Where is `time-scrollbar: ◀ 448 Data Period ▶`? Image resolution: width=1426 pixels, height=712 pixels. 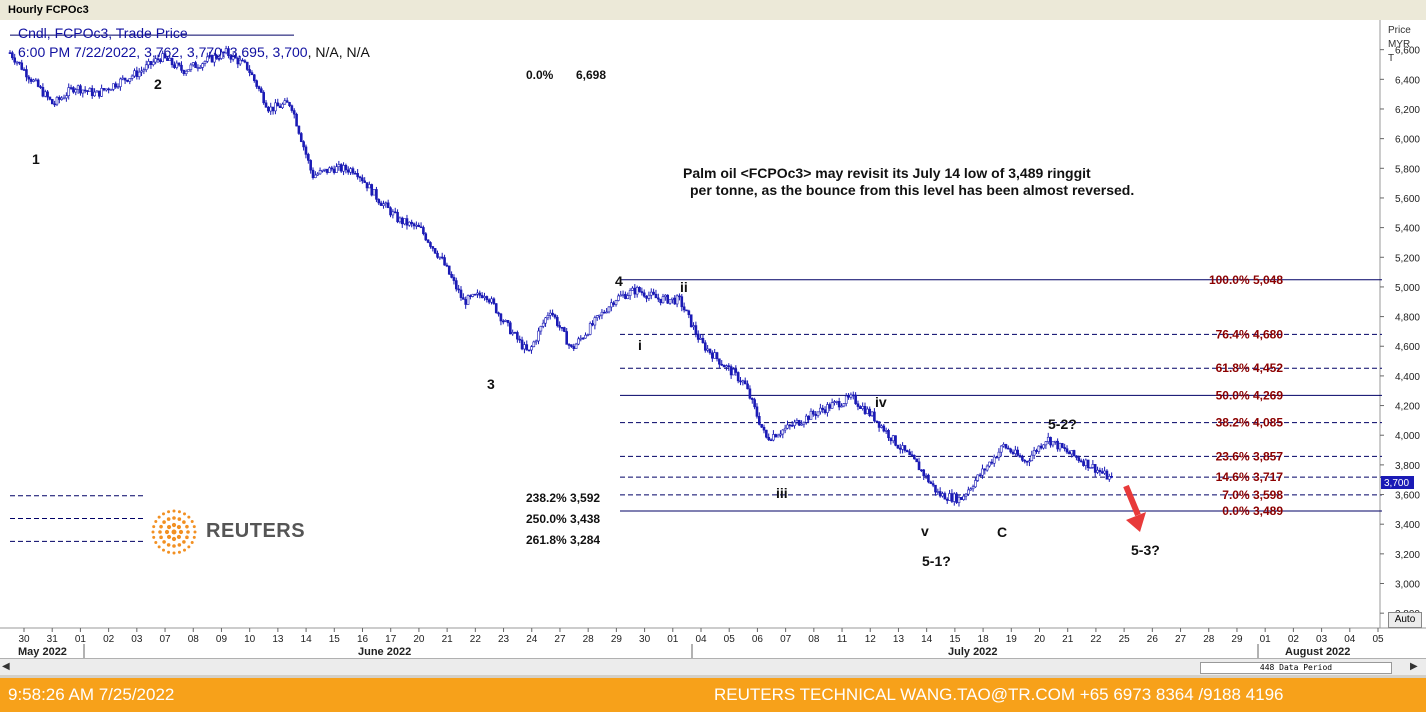 time-scrollbar: ◀ 448 Data Period ▶ is located at coordinates (713, 666).